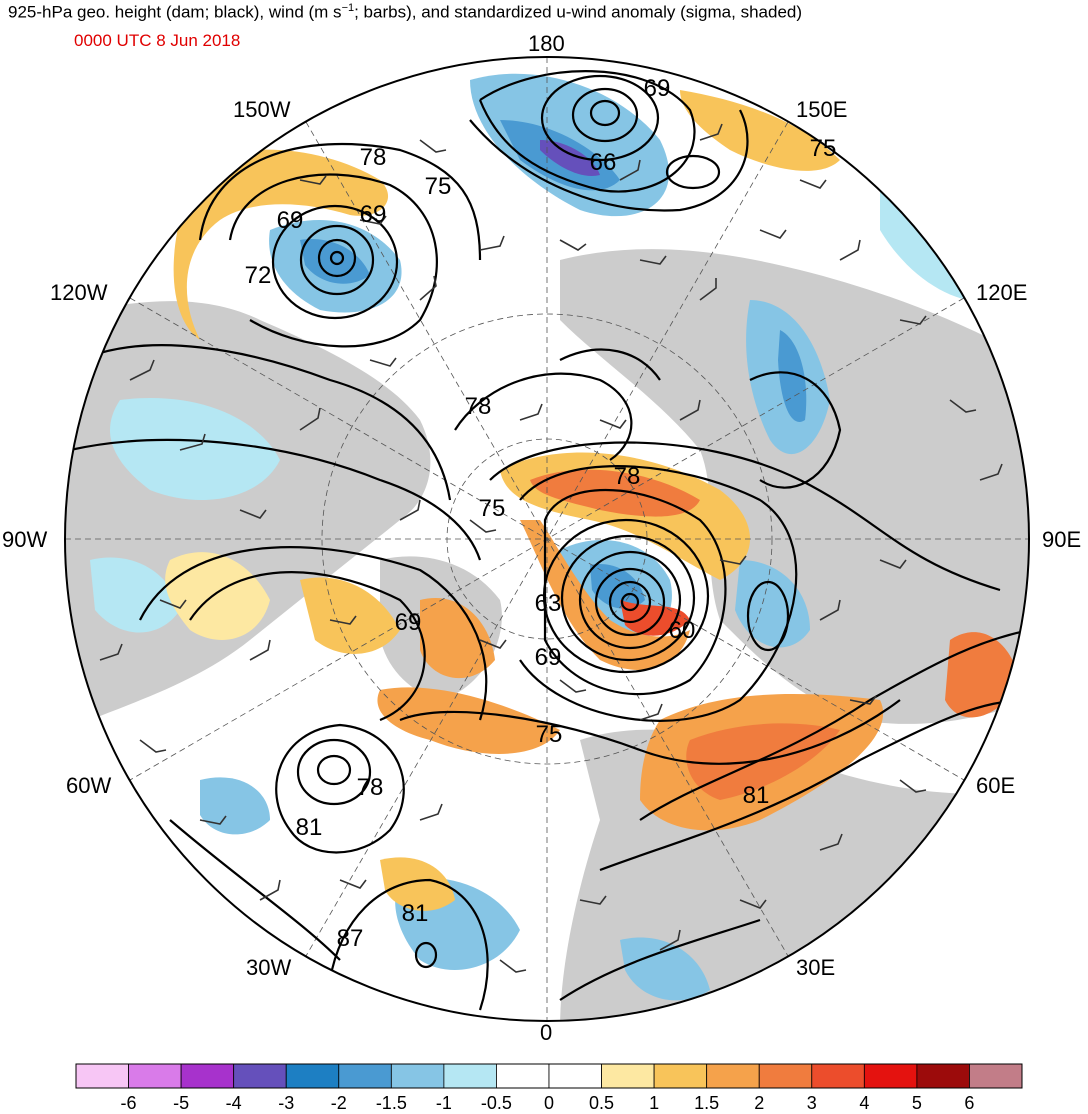 Image resolution: width=1088 pixels, height=1114 pixels. I want to click on colorbar-frame, so click(549, 1076).